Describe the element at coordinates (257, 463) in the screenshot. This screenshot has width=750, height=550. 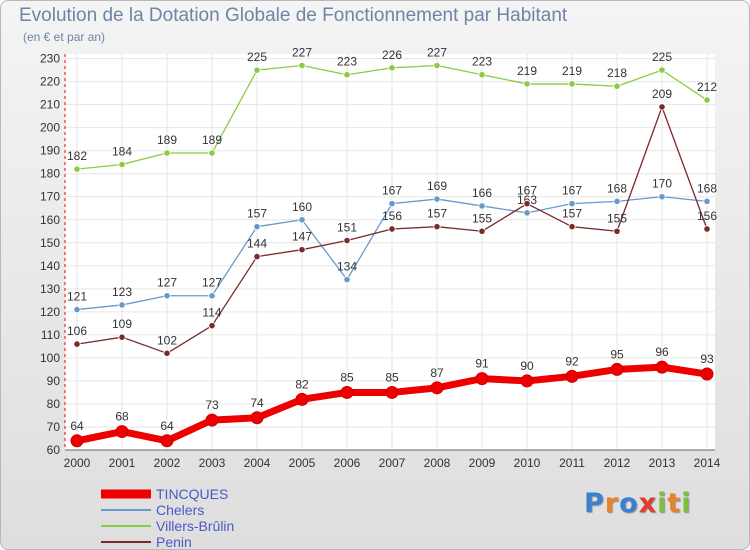
I see `x-tick-label-2004: 2004` at that location.